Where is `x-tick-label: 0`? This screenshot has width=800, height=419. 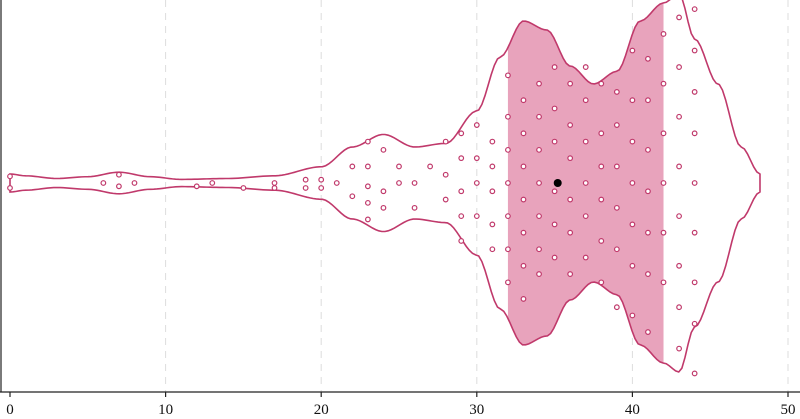
x-tick-label: 0 is located at coordinates (10, 410).